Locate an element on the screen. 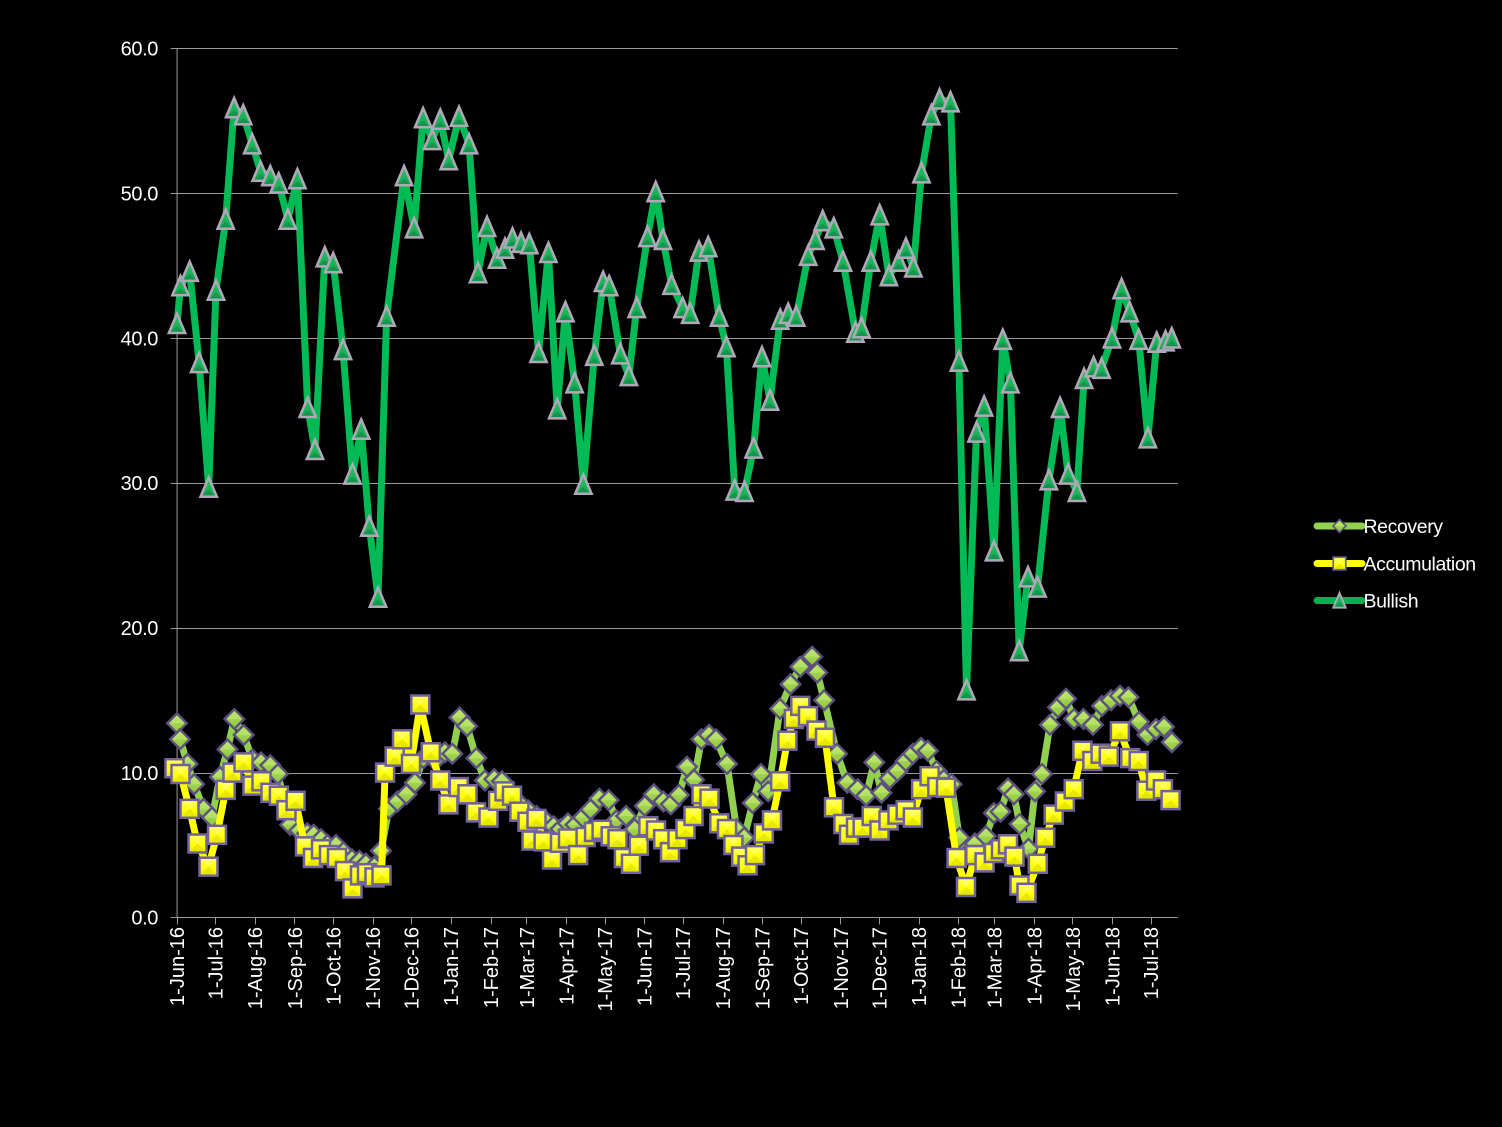 The height and width of the screenshot is (1127, 1502). svg-text: 1-Aug-16 is located at coordinates (256, 968).